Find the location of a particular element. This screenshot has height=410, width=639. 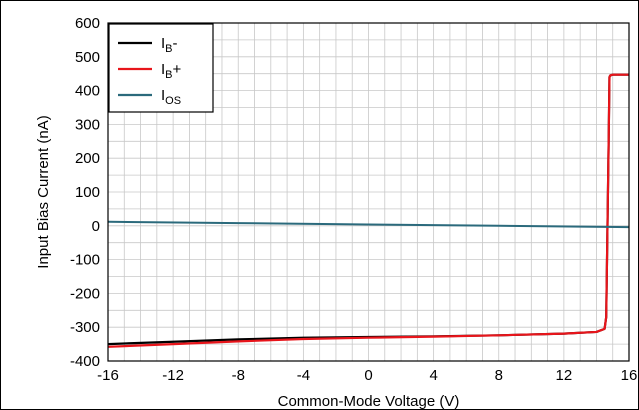

x-tick-label: 12 is located at coordinates (564, 375).